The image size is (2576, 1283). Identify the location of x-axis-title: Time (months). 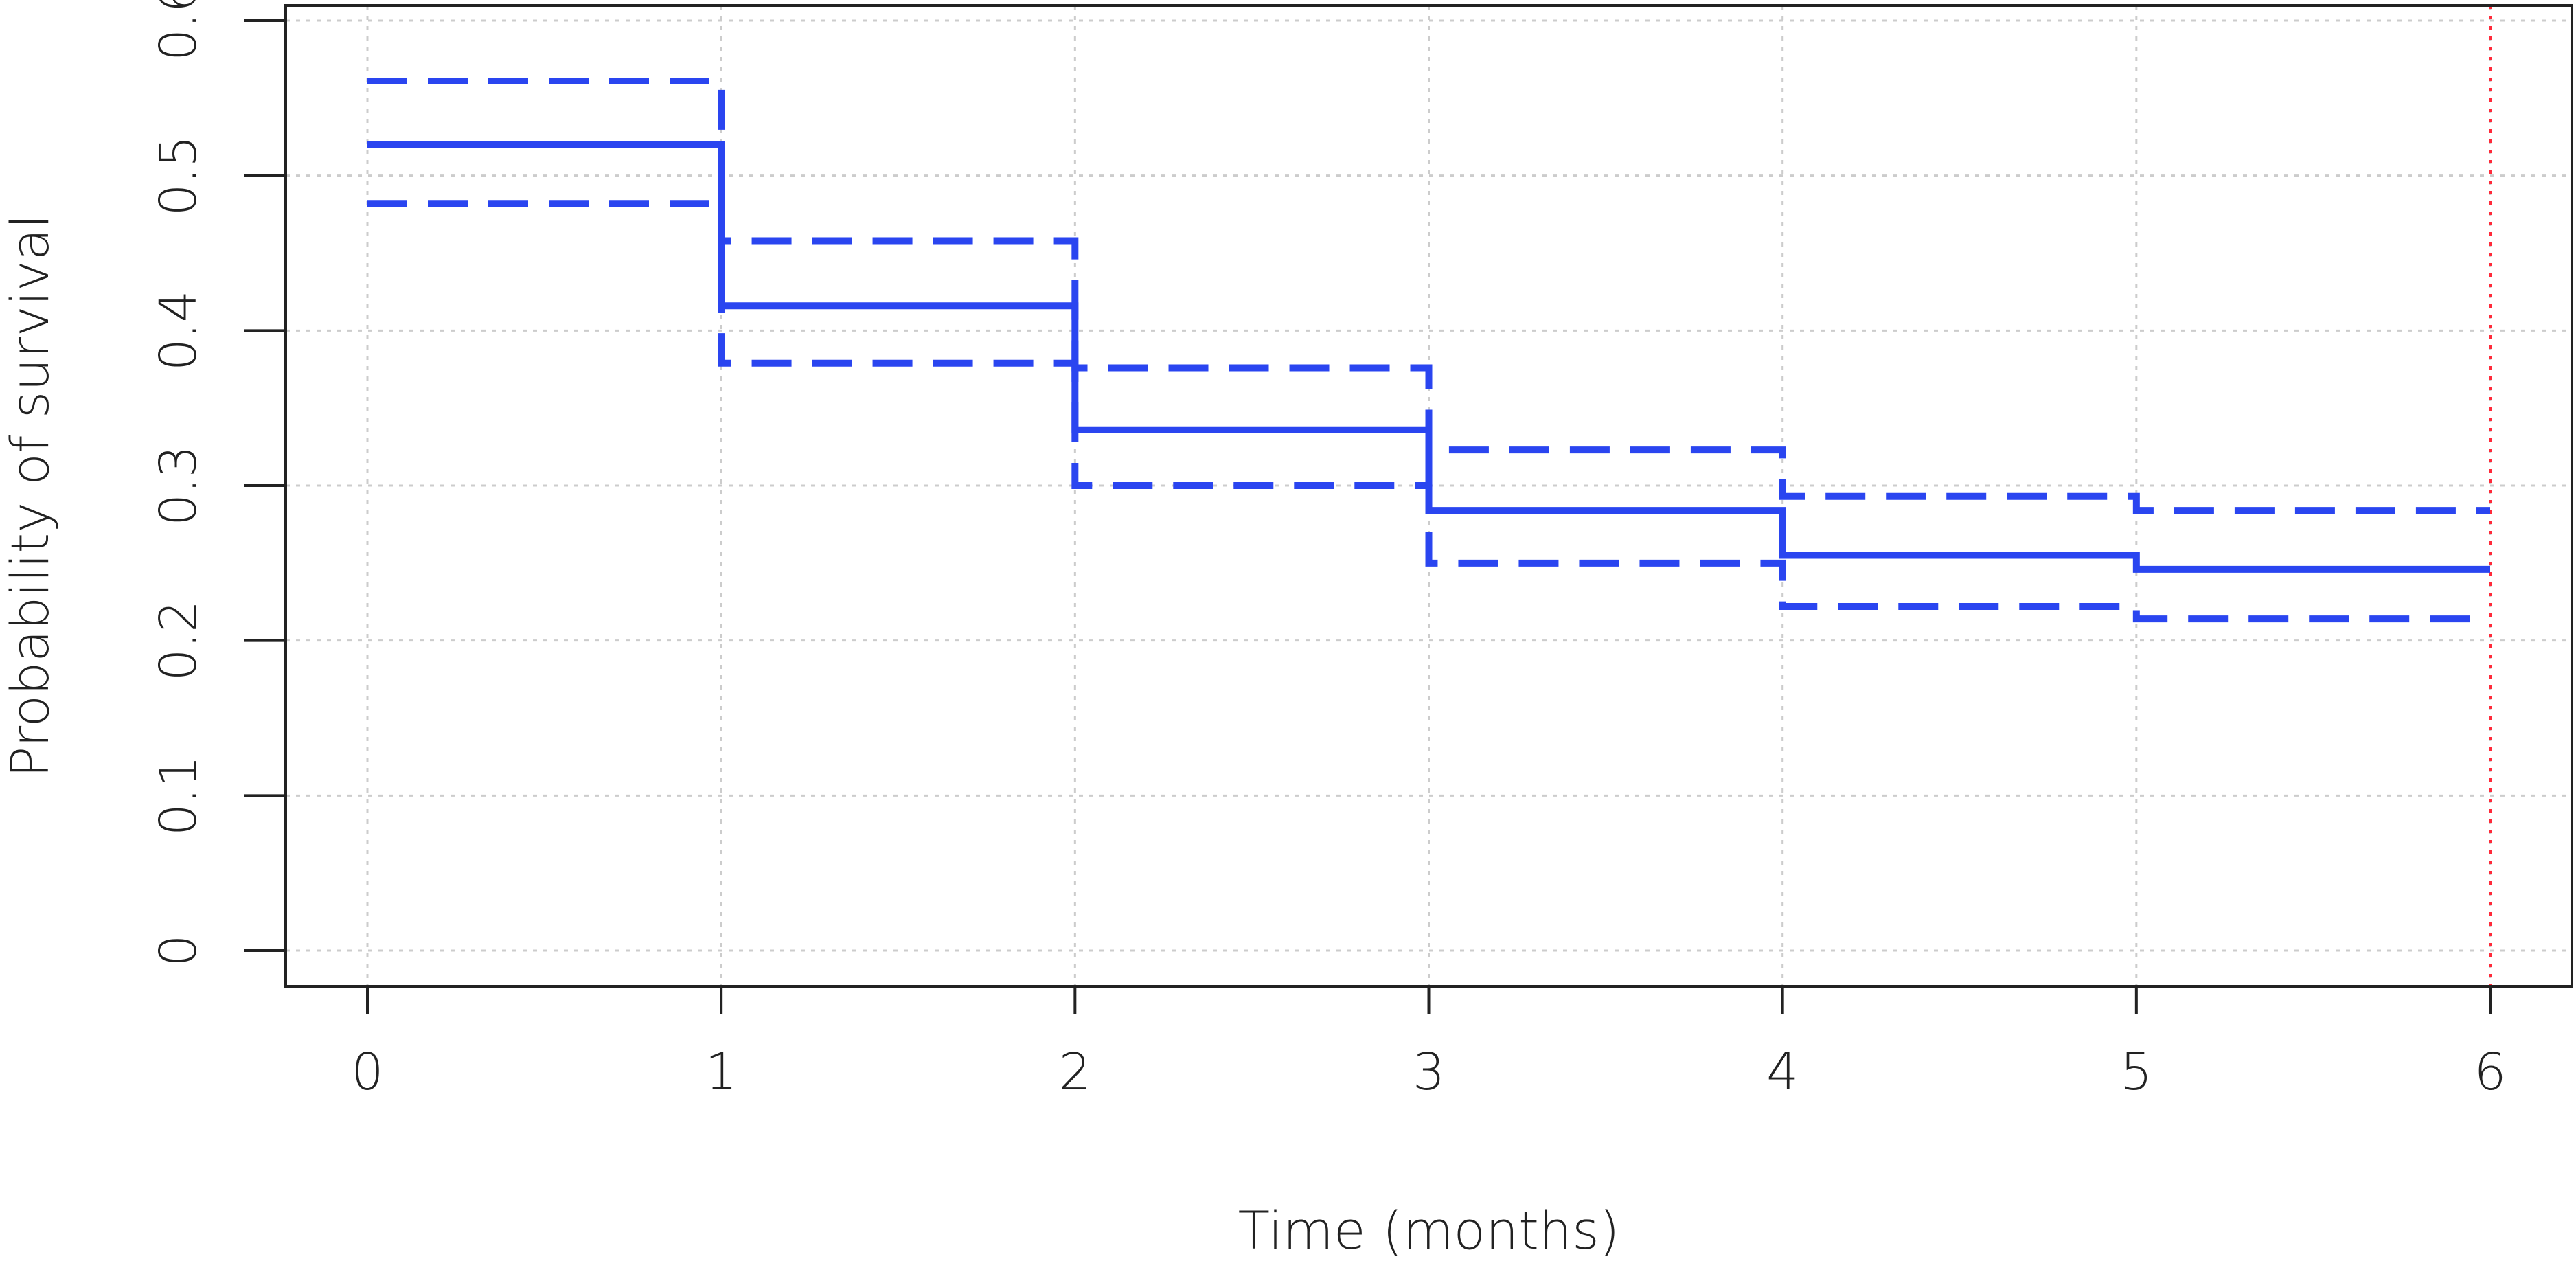
(1429, 1230).